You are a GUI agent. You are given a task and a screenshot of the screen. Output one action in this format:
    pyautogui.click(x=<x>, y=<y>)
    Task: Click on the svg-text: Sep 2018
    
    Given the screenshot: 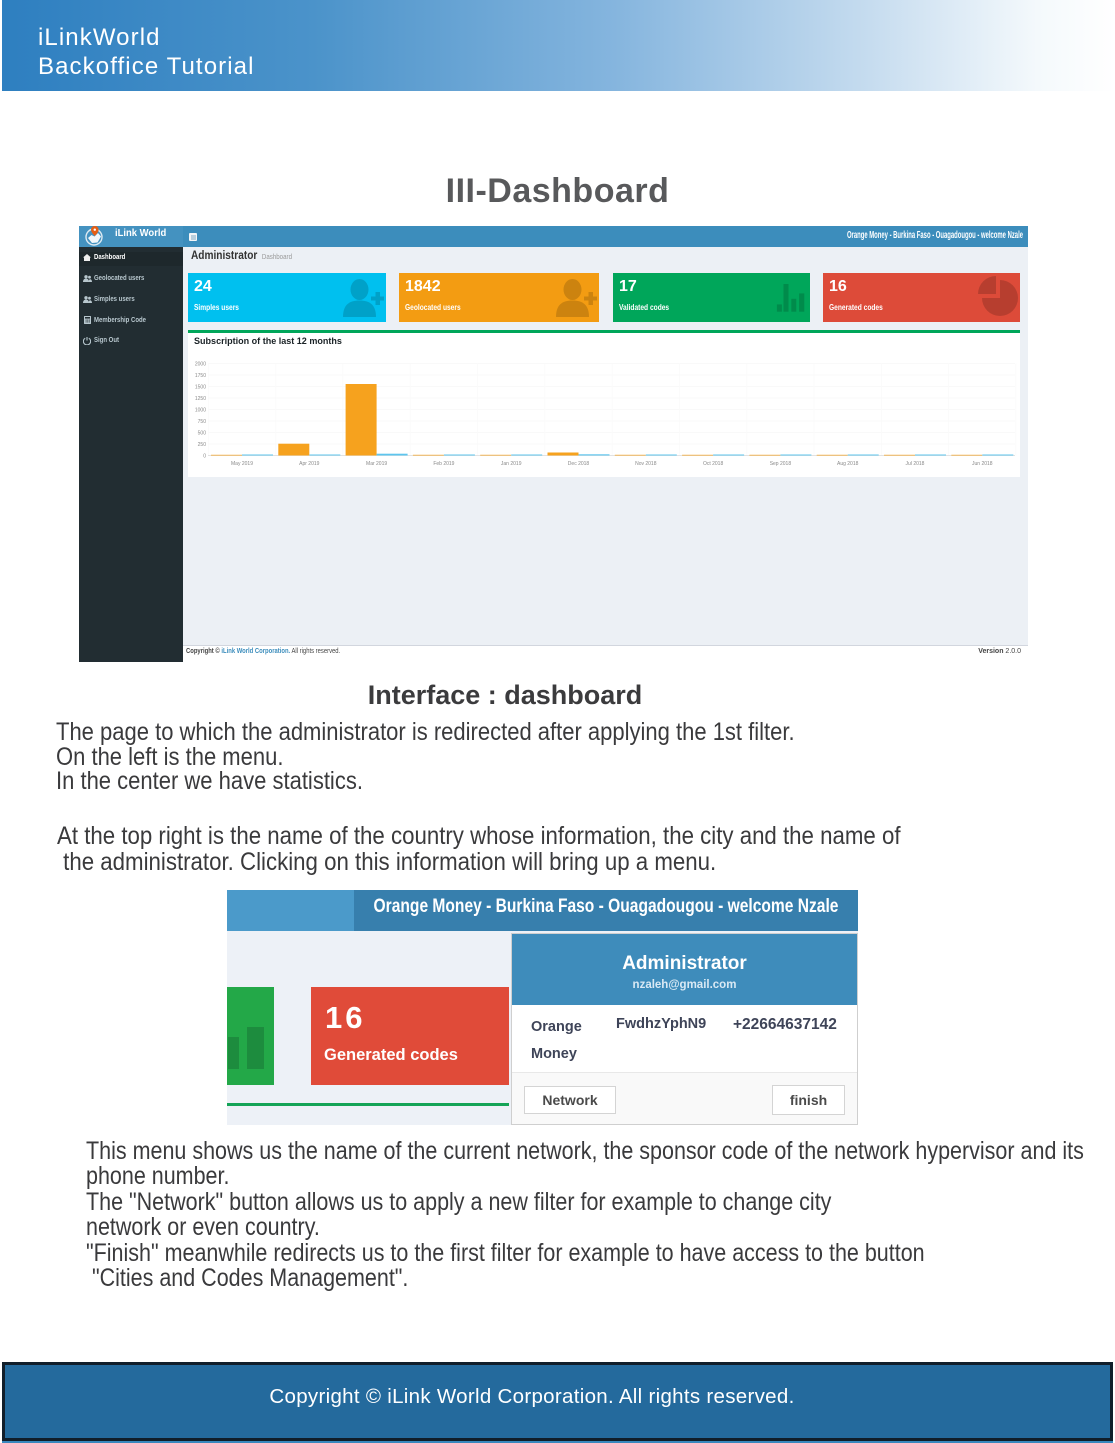 What is the action you would take?
    pyautogui.click(x=781, y=464)
    